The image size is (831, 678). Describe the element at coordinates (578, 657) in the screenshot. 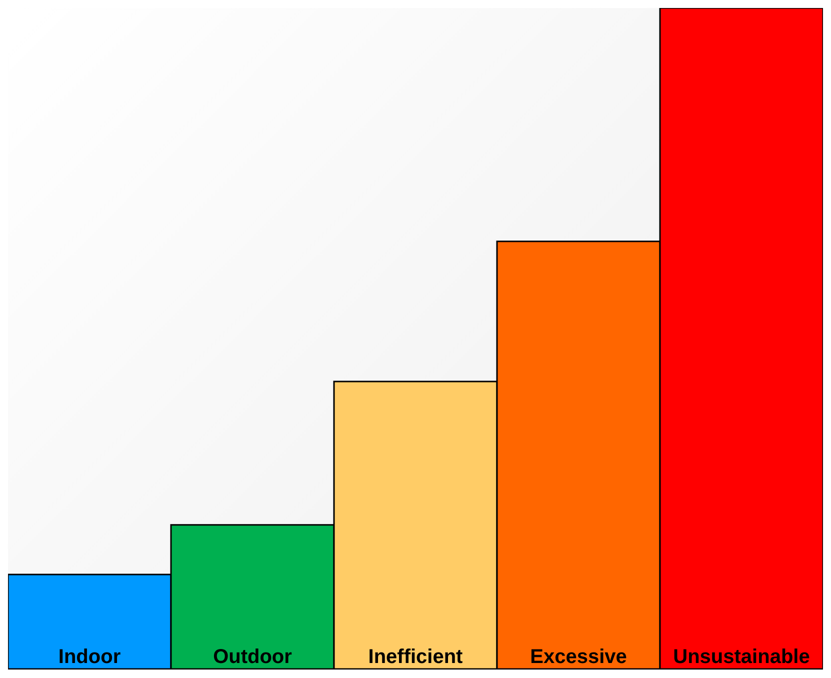

I see `x-tick-label: Excessive` at that location.